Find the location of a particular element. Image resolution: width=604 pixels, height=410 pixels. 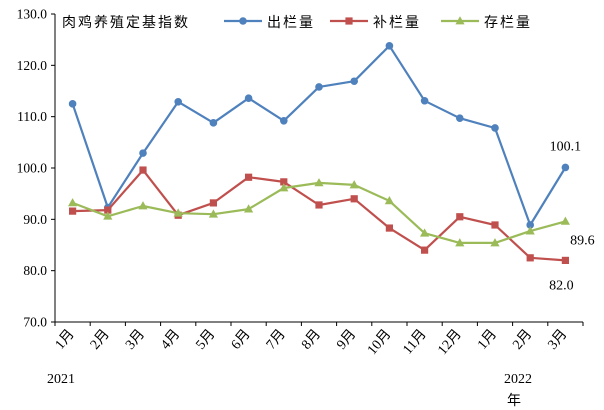

legend-label-0: 出栏量 is located at coordinates (291, 23).